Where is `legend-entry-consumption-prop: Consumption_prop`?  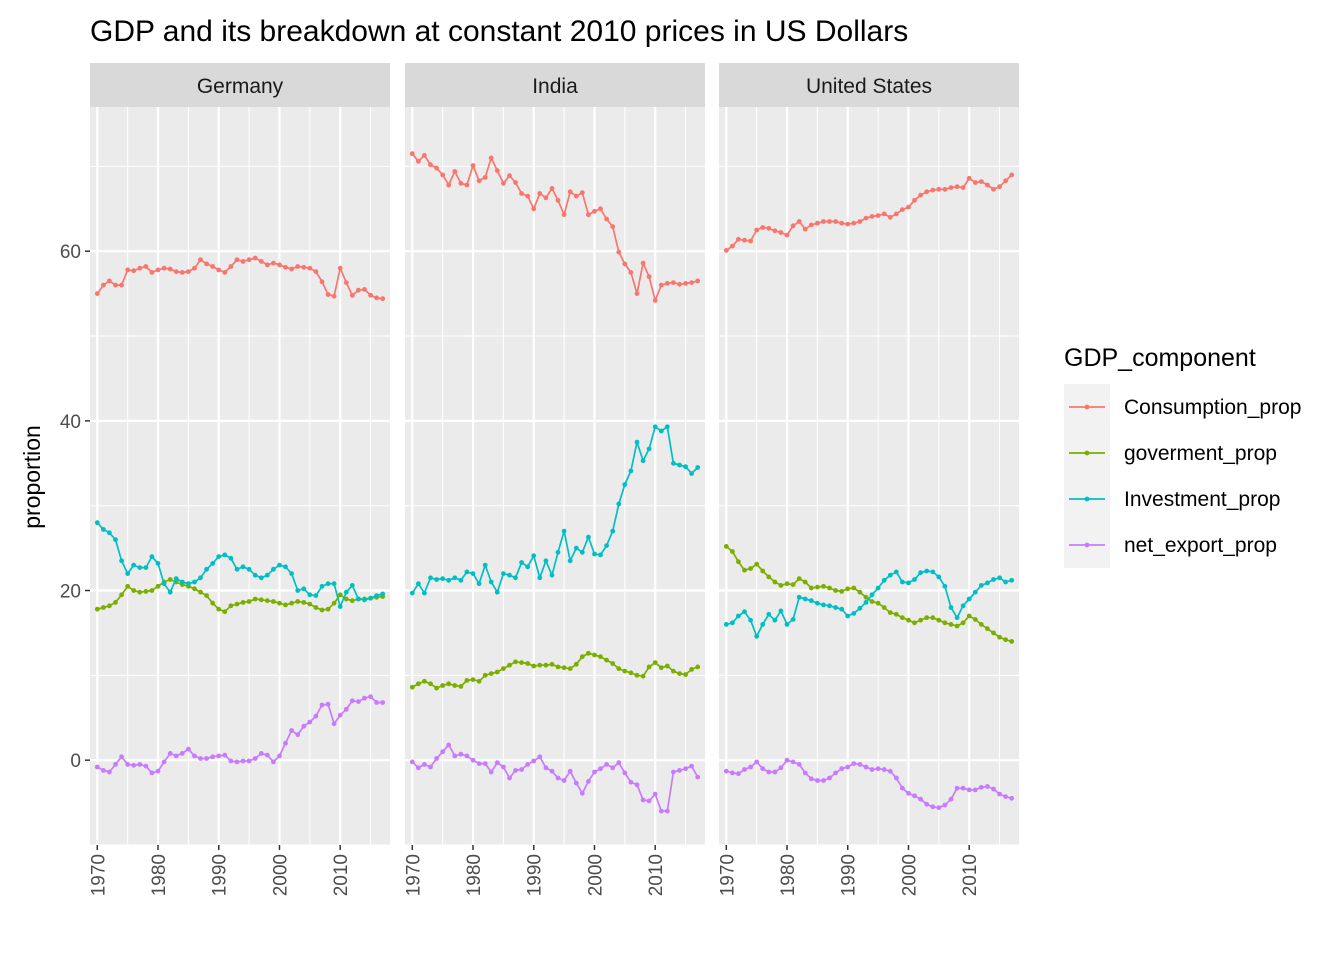
legend-entry-consumption-prop: Consumption_prop is located at coordinates (1185, 407).